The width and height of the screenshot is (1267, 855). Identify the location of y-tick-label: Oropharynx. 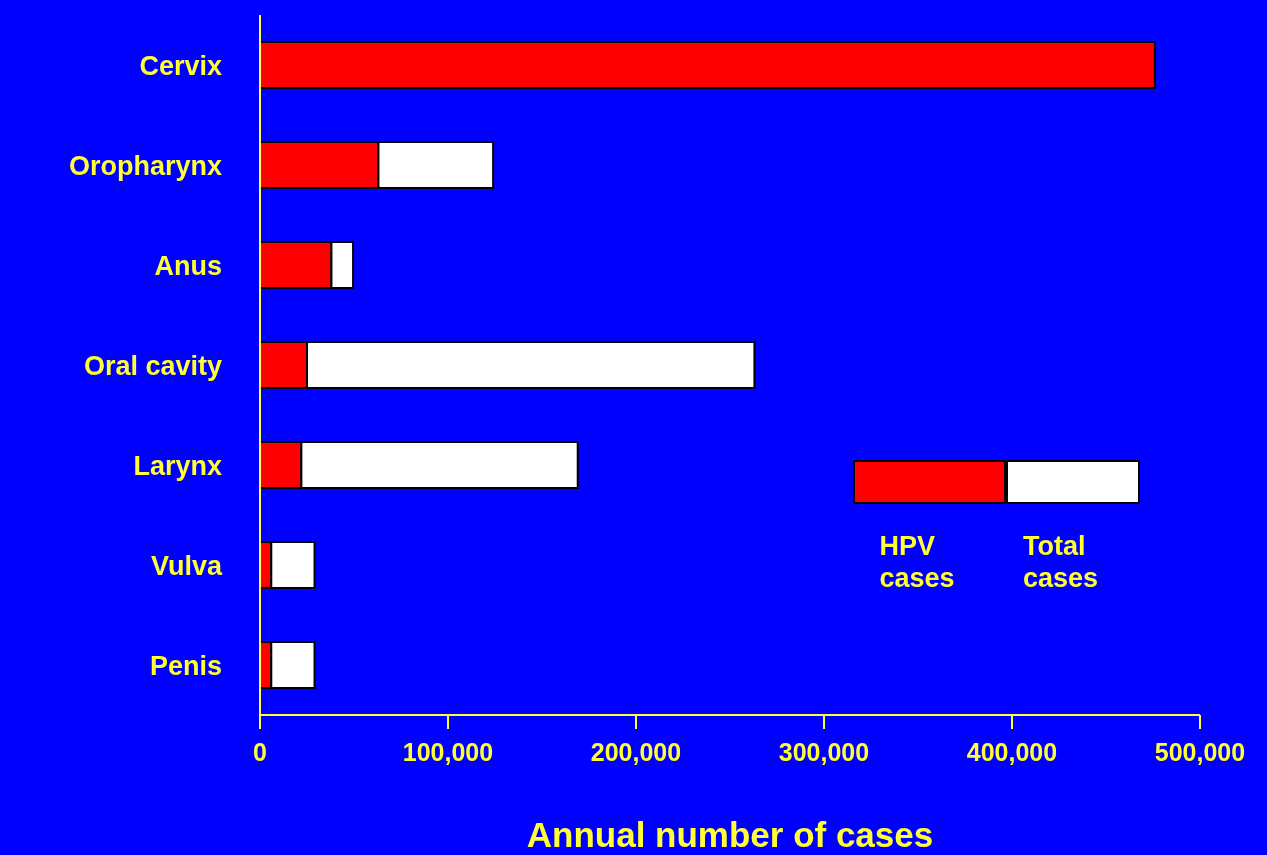
(145, 165).